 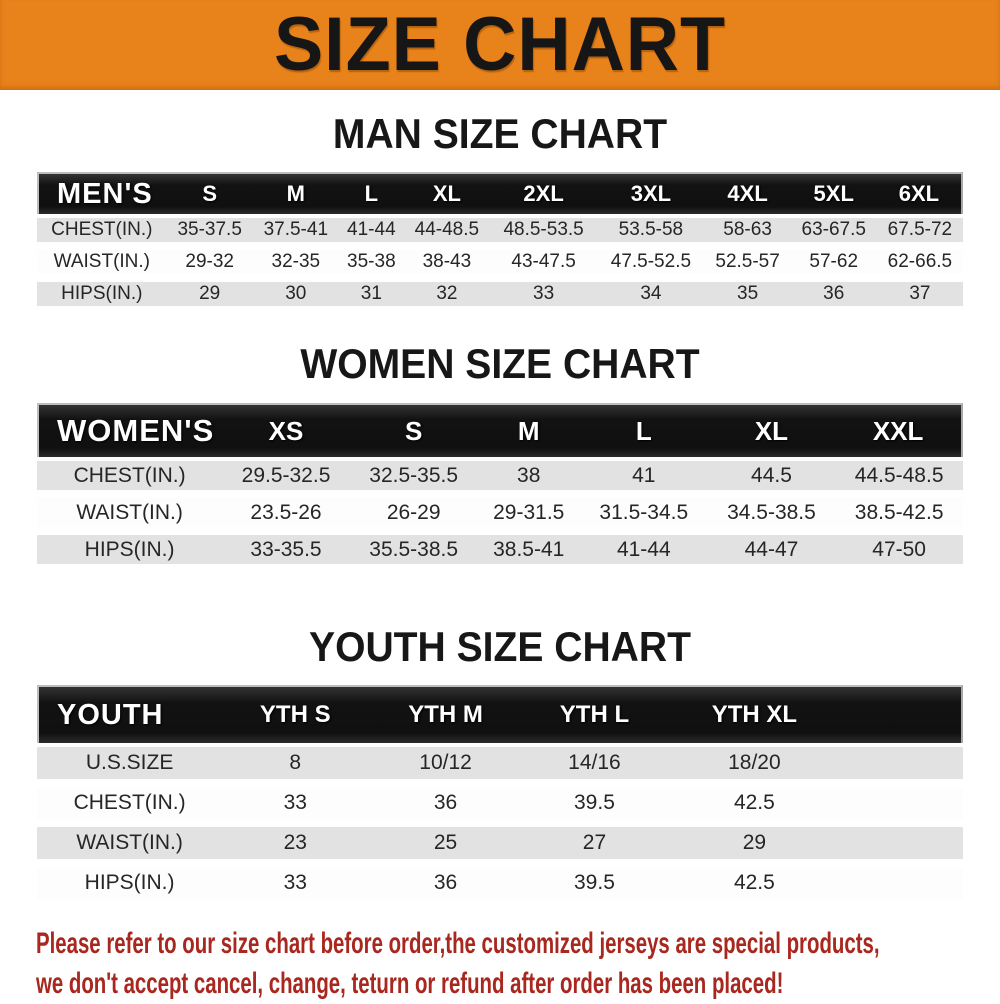 I want to click on size-column-header: 6XL, so click(x=919, y=193).